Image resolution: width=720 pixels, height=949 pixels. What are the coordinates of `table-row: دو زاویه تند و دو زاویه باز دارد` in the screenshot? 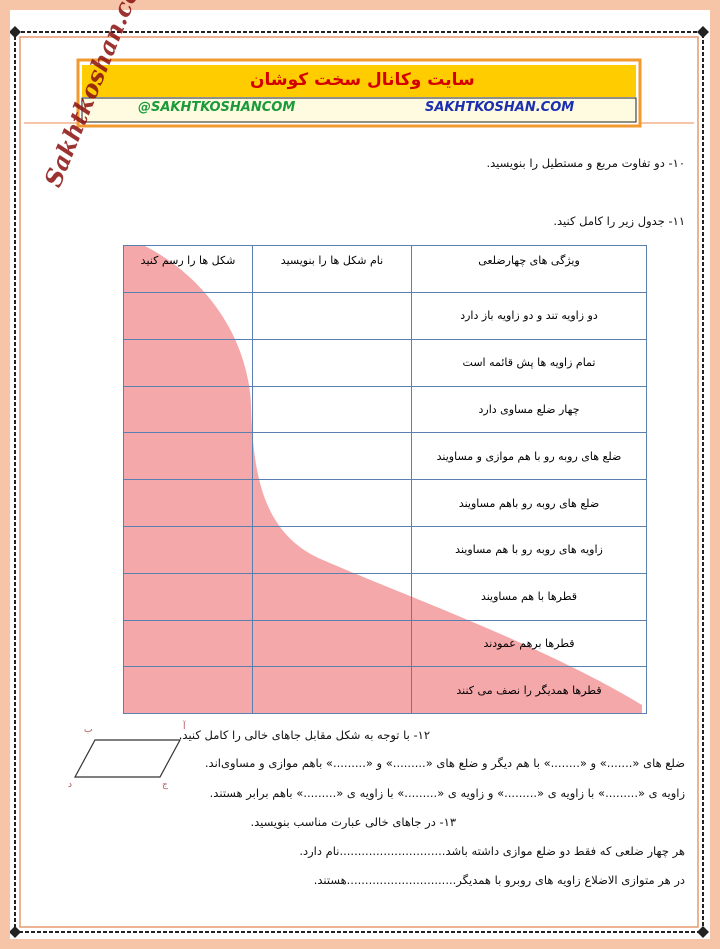 It's located at (385, 316).